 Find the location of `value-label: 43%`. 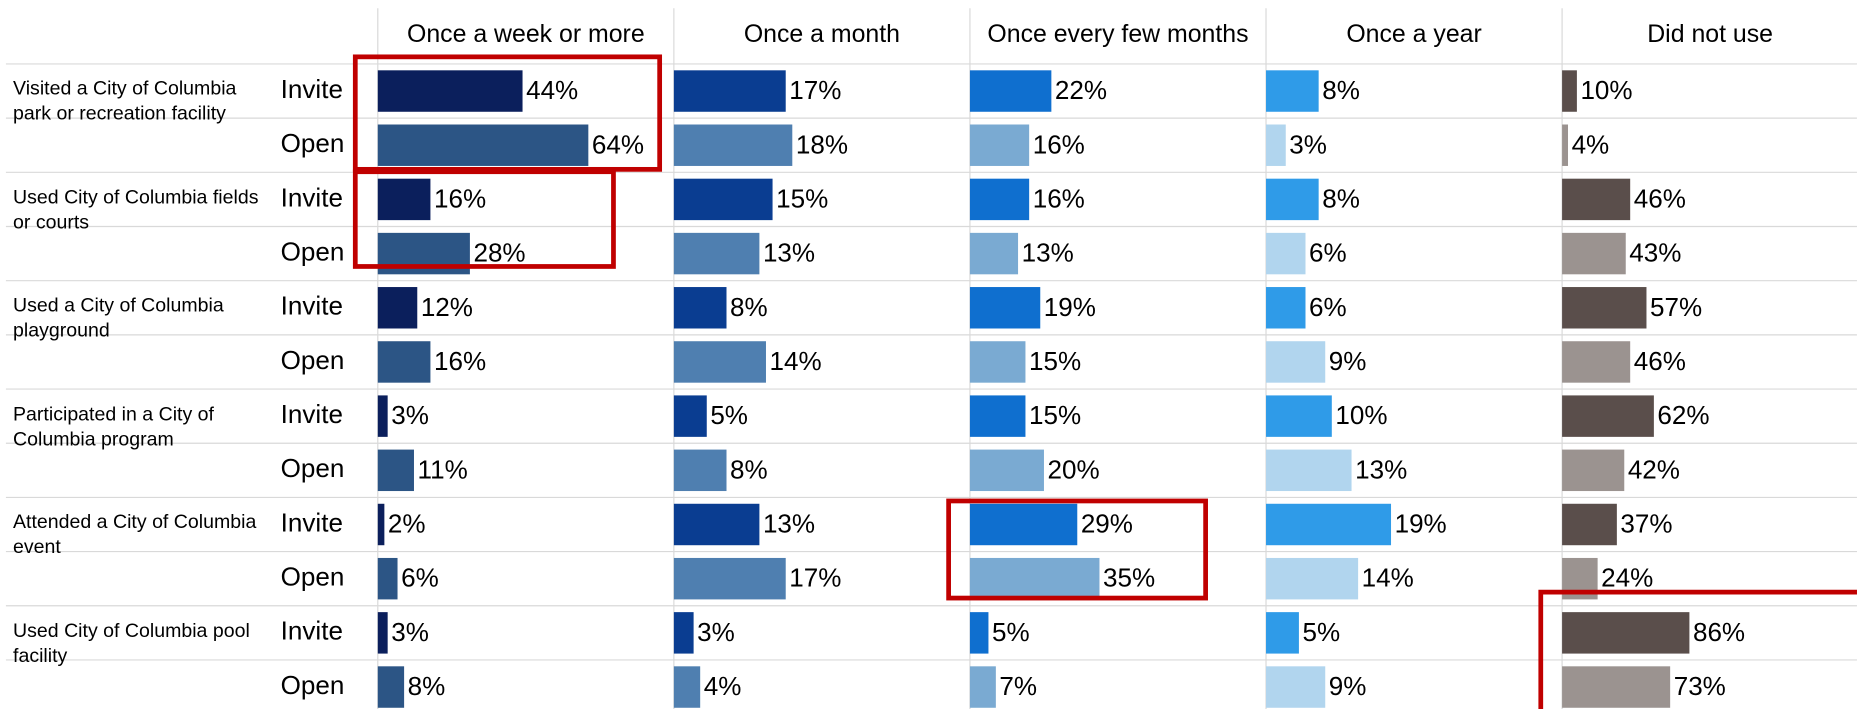

value-label: 43% is located at coordinates (1655, 253).